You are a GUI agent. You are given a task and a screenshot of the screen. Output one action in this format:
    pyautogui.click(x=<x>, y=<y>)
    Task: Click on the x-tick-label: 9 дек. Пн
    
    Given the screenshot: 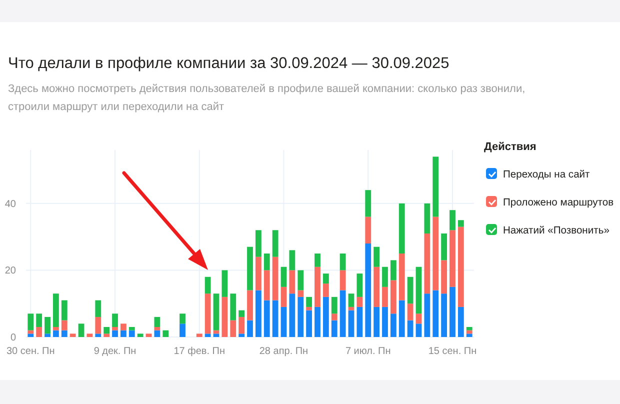 What is the action you would take?
    pyautogui.click(x=115, y=351)
    